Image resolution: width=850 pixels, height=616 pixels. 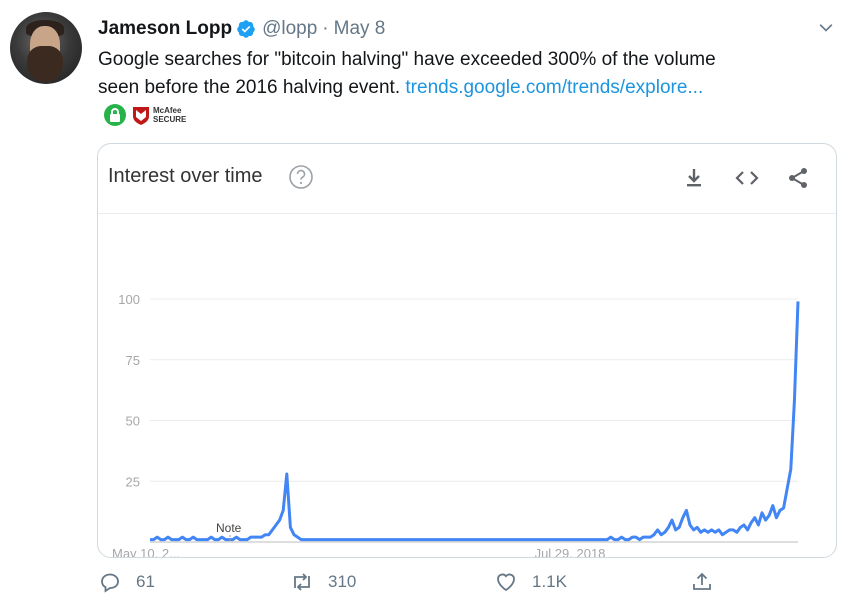 What do you see at coordinates (826, 28) in the screenshot?
I see `chevron-down-icon` at bounding box center [826, 28].